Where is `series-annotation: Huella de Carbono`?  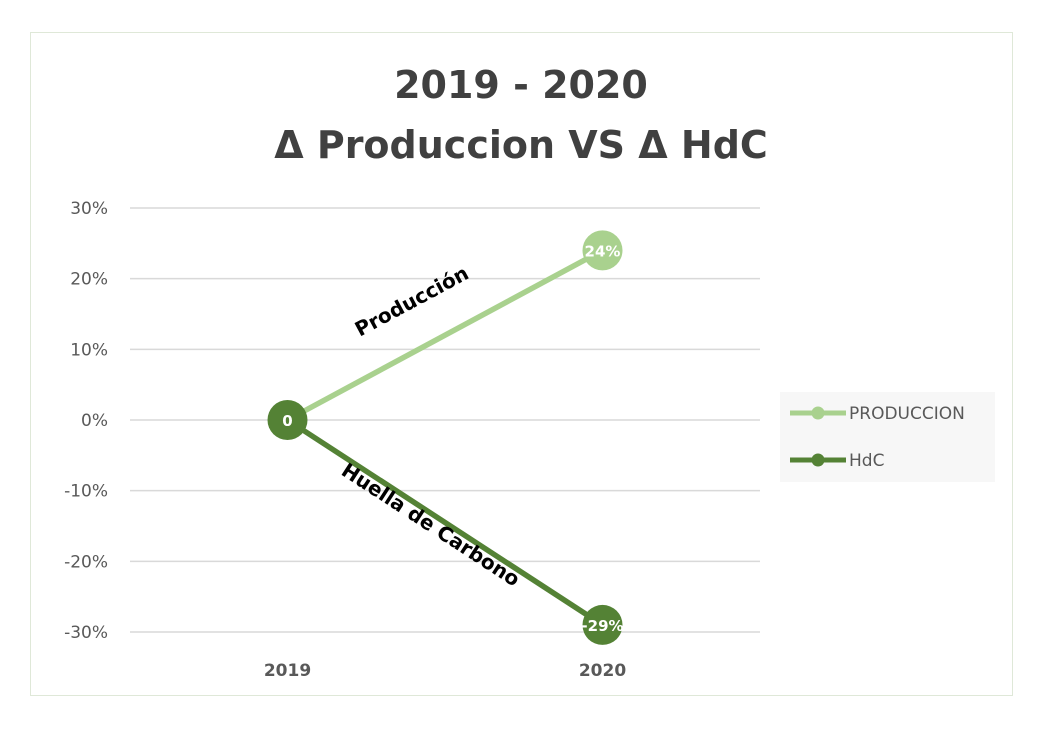 series-annotation: Huella de Carbono is located at coordinates (430, 524).